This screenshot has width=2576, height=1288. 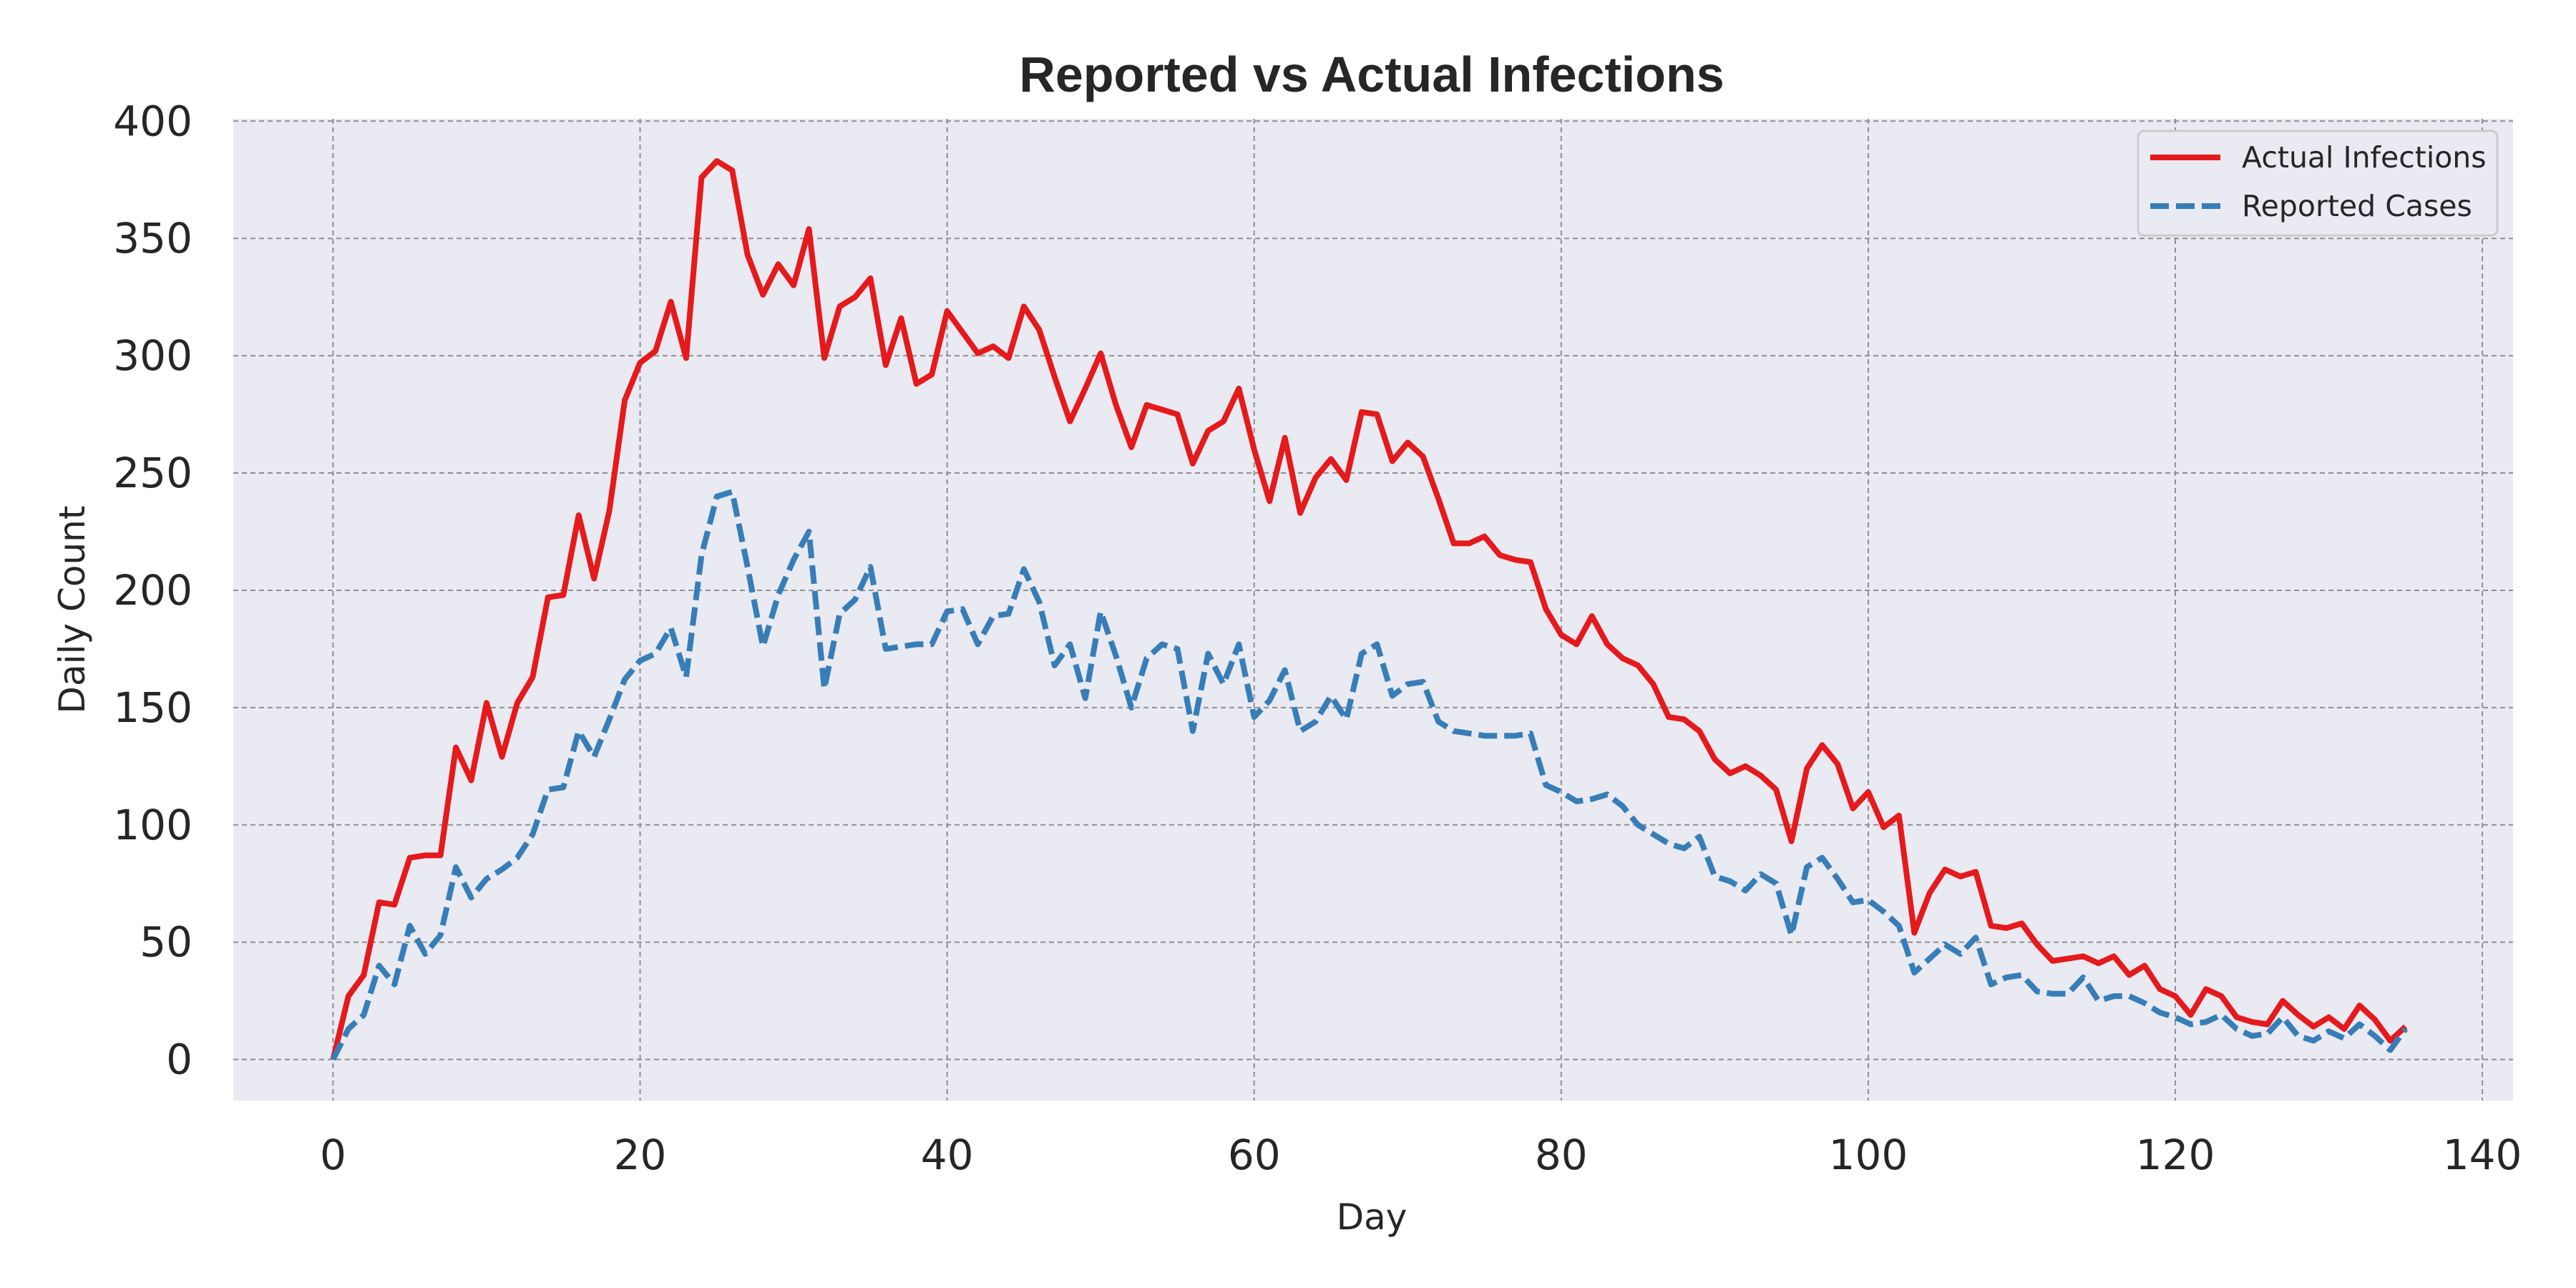 I want to click on x-tick-label: 20, so click(x=640, y=1155).